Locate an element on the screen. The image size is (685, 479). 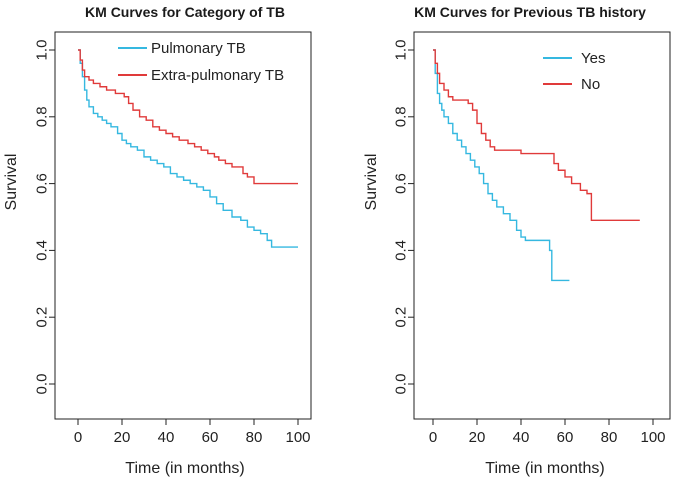
left-y-tick-label-0.8: 0.8 is located at coordinates (42, 116).